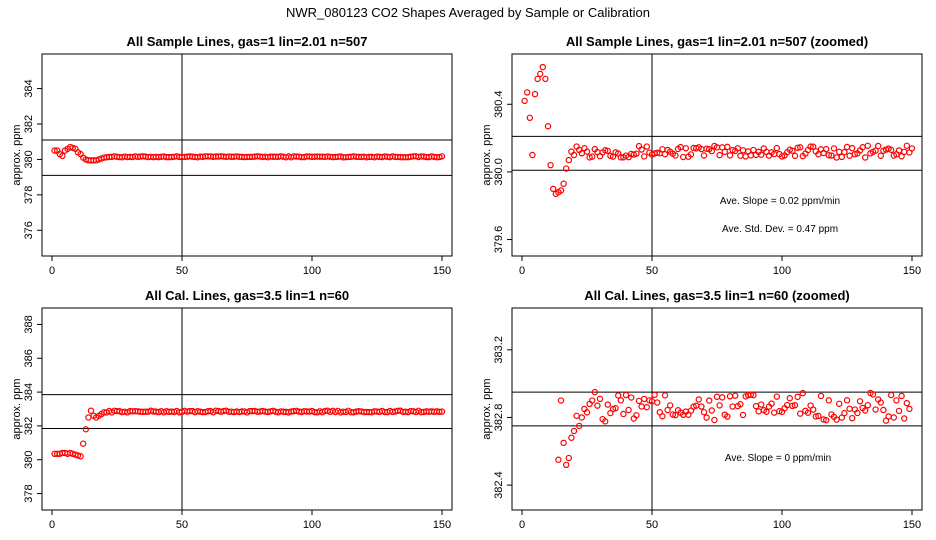 The height and width of the screenshot is (540, 936). I want to click on chart4-annotation-1: Ave. Slope = 0 ppm/min, so click(778, 458).